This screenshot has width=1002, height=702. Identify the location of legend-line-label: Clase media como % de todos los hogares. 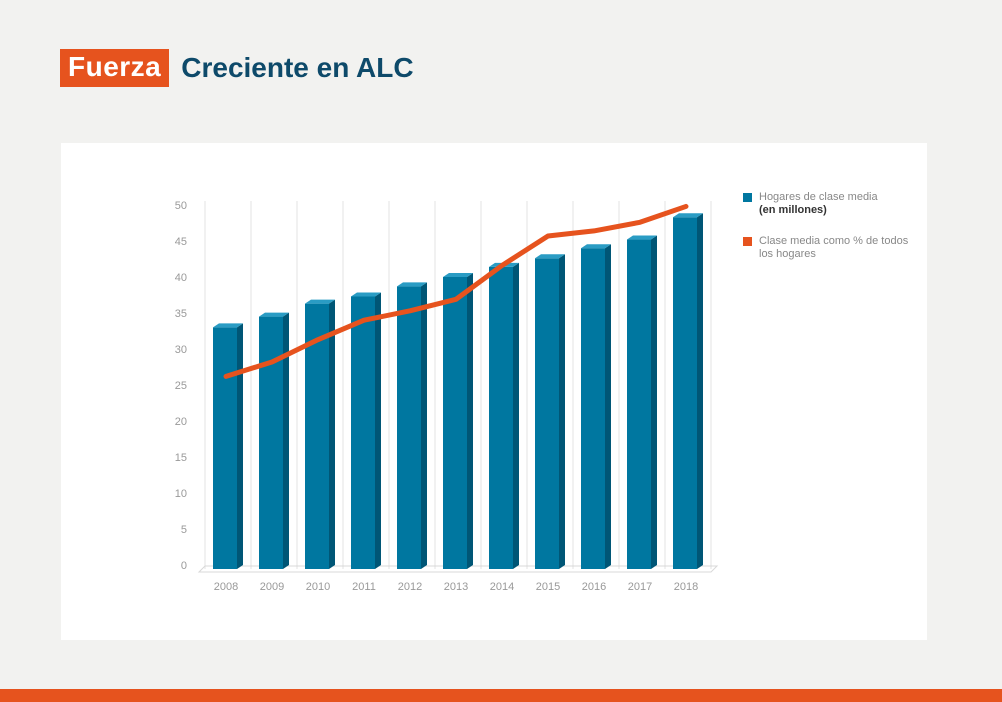
(834, 247).